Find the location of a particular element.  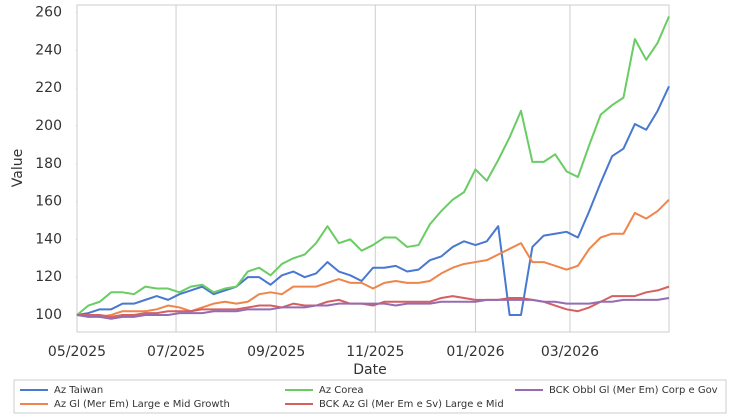

x-tick-label: 03/2026 is located at coordinates (570, 352).